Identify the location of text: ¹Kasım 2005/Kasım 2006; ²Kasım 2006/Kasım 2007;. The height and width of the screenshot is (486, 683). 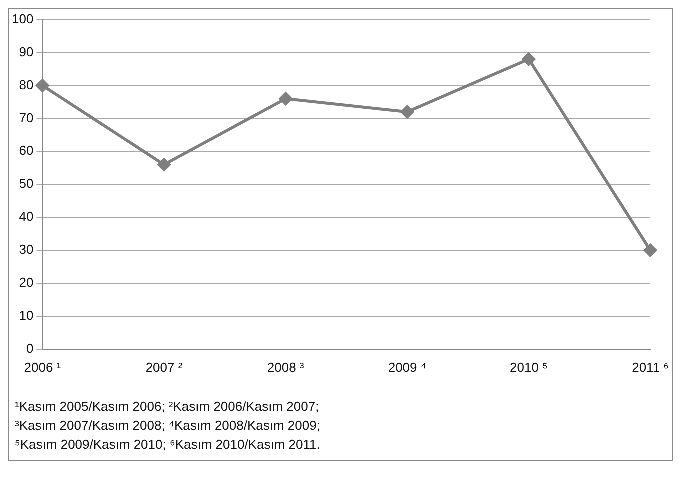
(167, 407).